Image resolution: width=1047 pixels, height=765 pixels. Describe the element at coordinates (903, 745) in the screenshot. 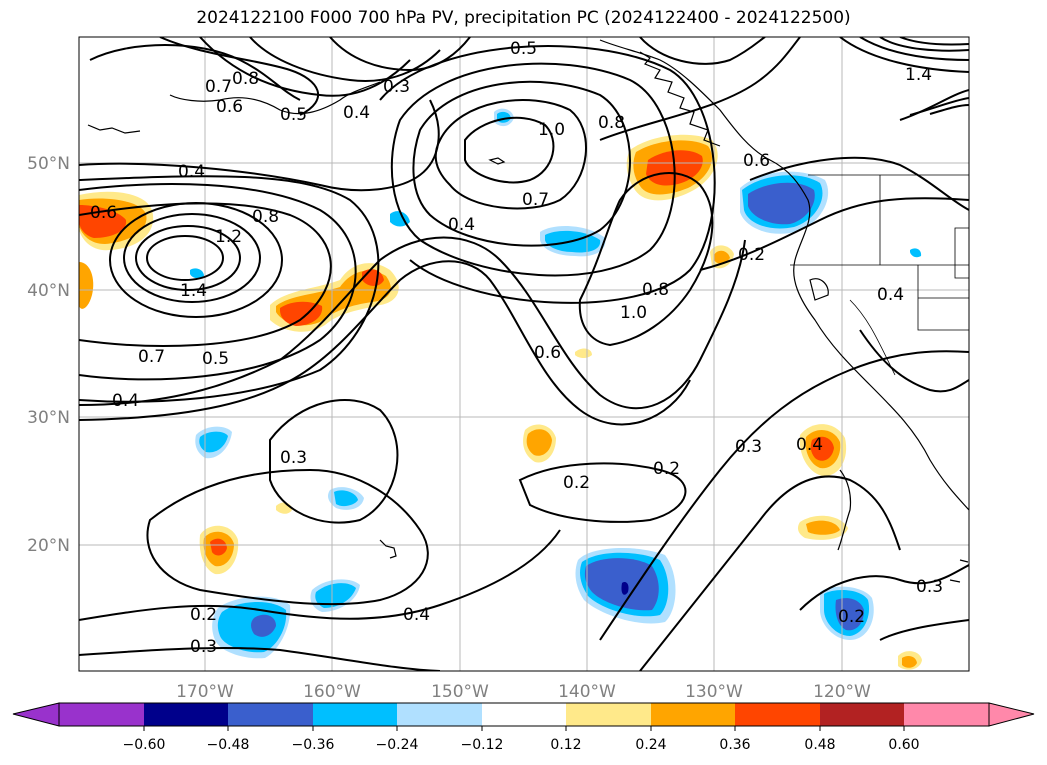

I see `colorbar-tick: 0.60` at that location.